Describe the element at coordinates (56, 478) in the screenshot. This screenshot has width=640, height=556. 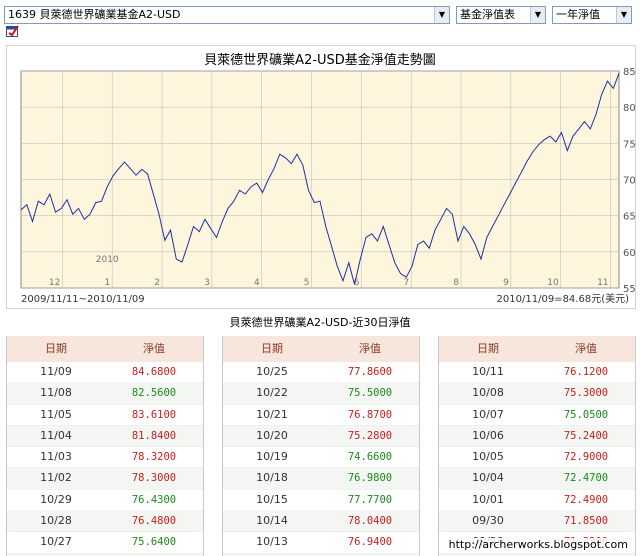
I see `row-date: 11/02` at that location.